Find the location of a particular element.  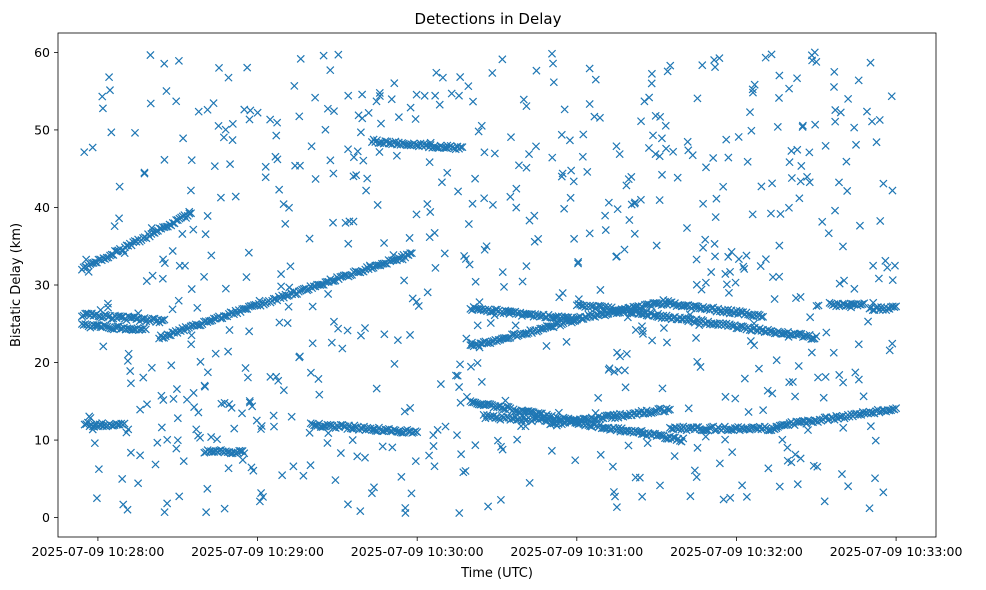

x-tick-label: 2025-07-09 10:30:00 is located at coordinates (417, 551).